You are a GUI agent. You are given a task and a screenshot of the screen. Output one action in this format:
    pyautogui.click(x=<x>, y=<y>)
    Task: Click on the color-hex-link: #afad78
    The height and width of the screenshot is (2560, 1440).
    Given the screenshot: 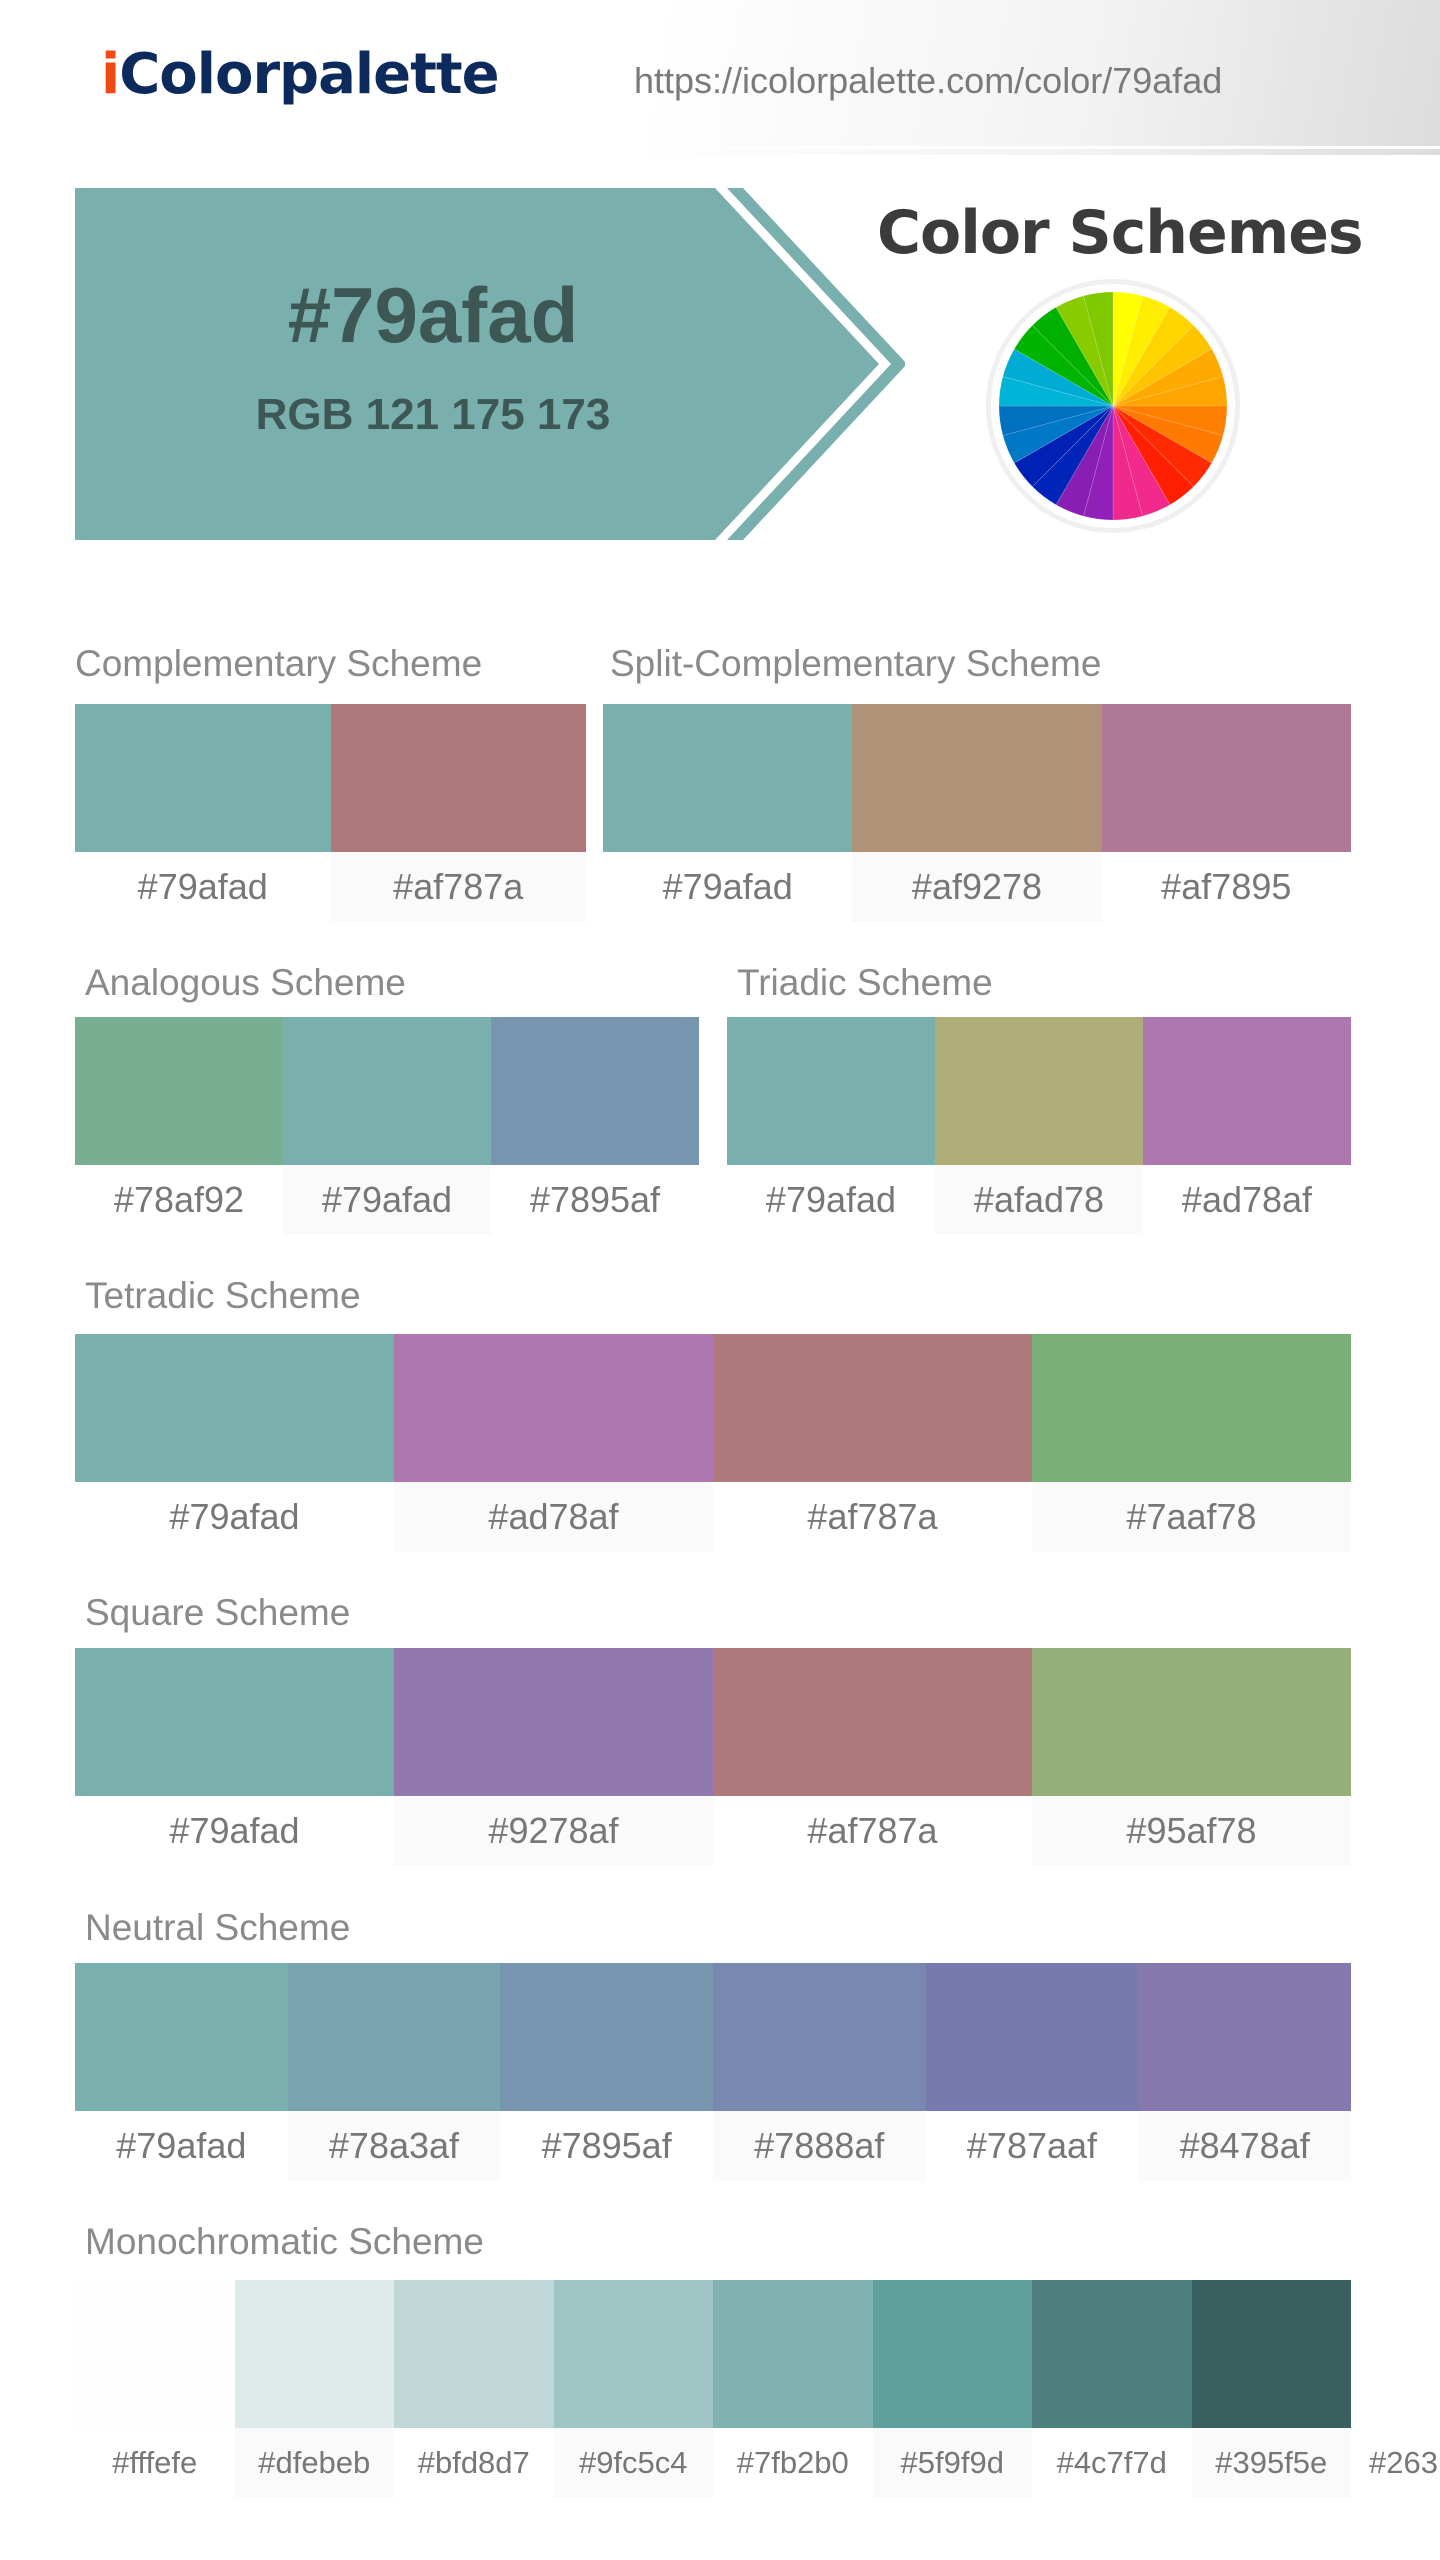 What is the action you would take?
    pyautogui.click(x=1039, y=1200)
    